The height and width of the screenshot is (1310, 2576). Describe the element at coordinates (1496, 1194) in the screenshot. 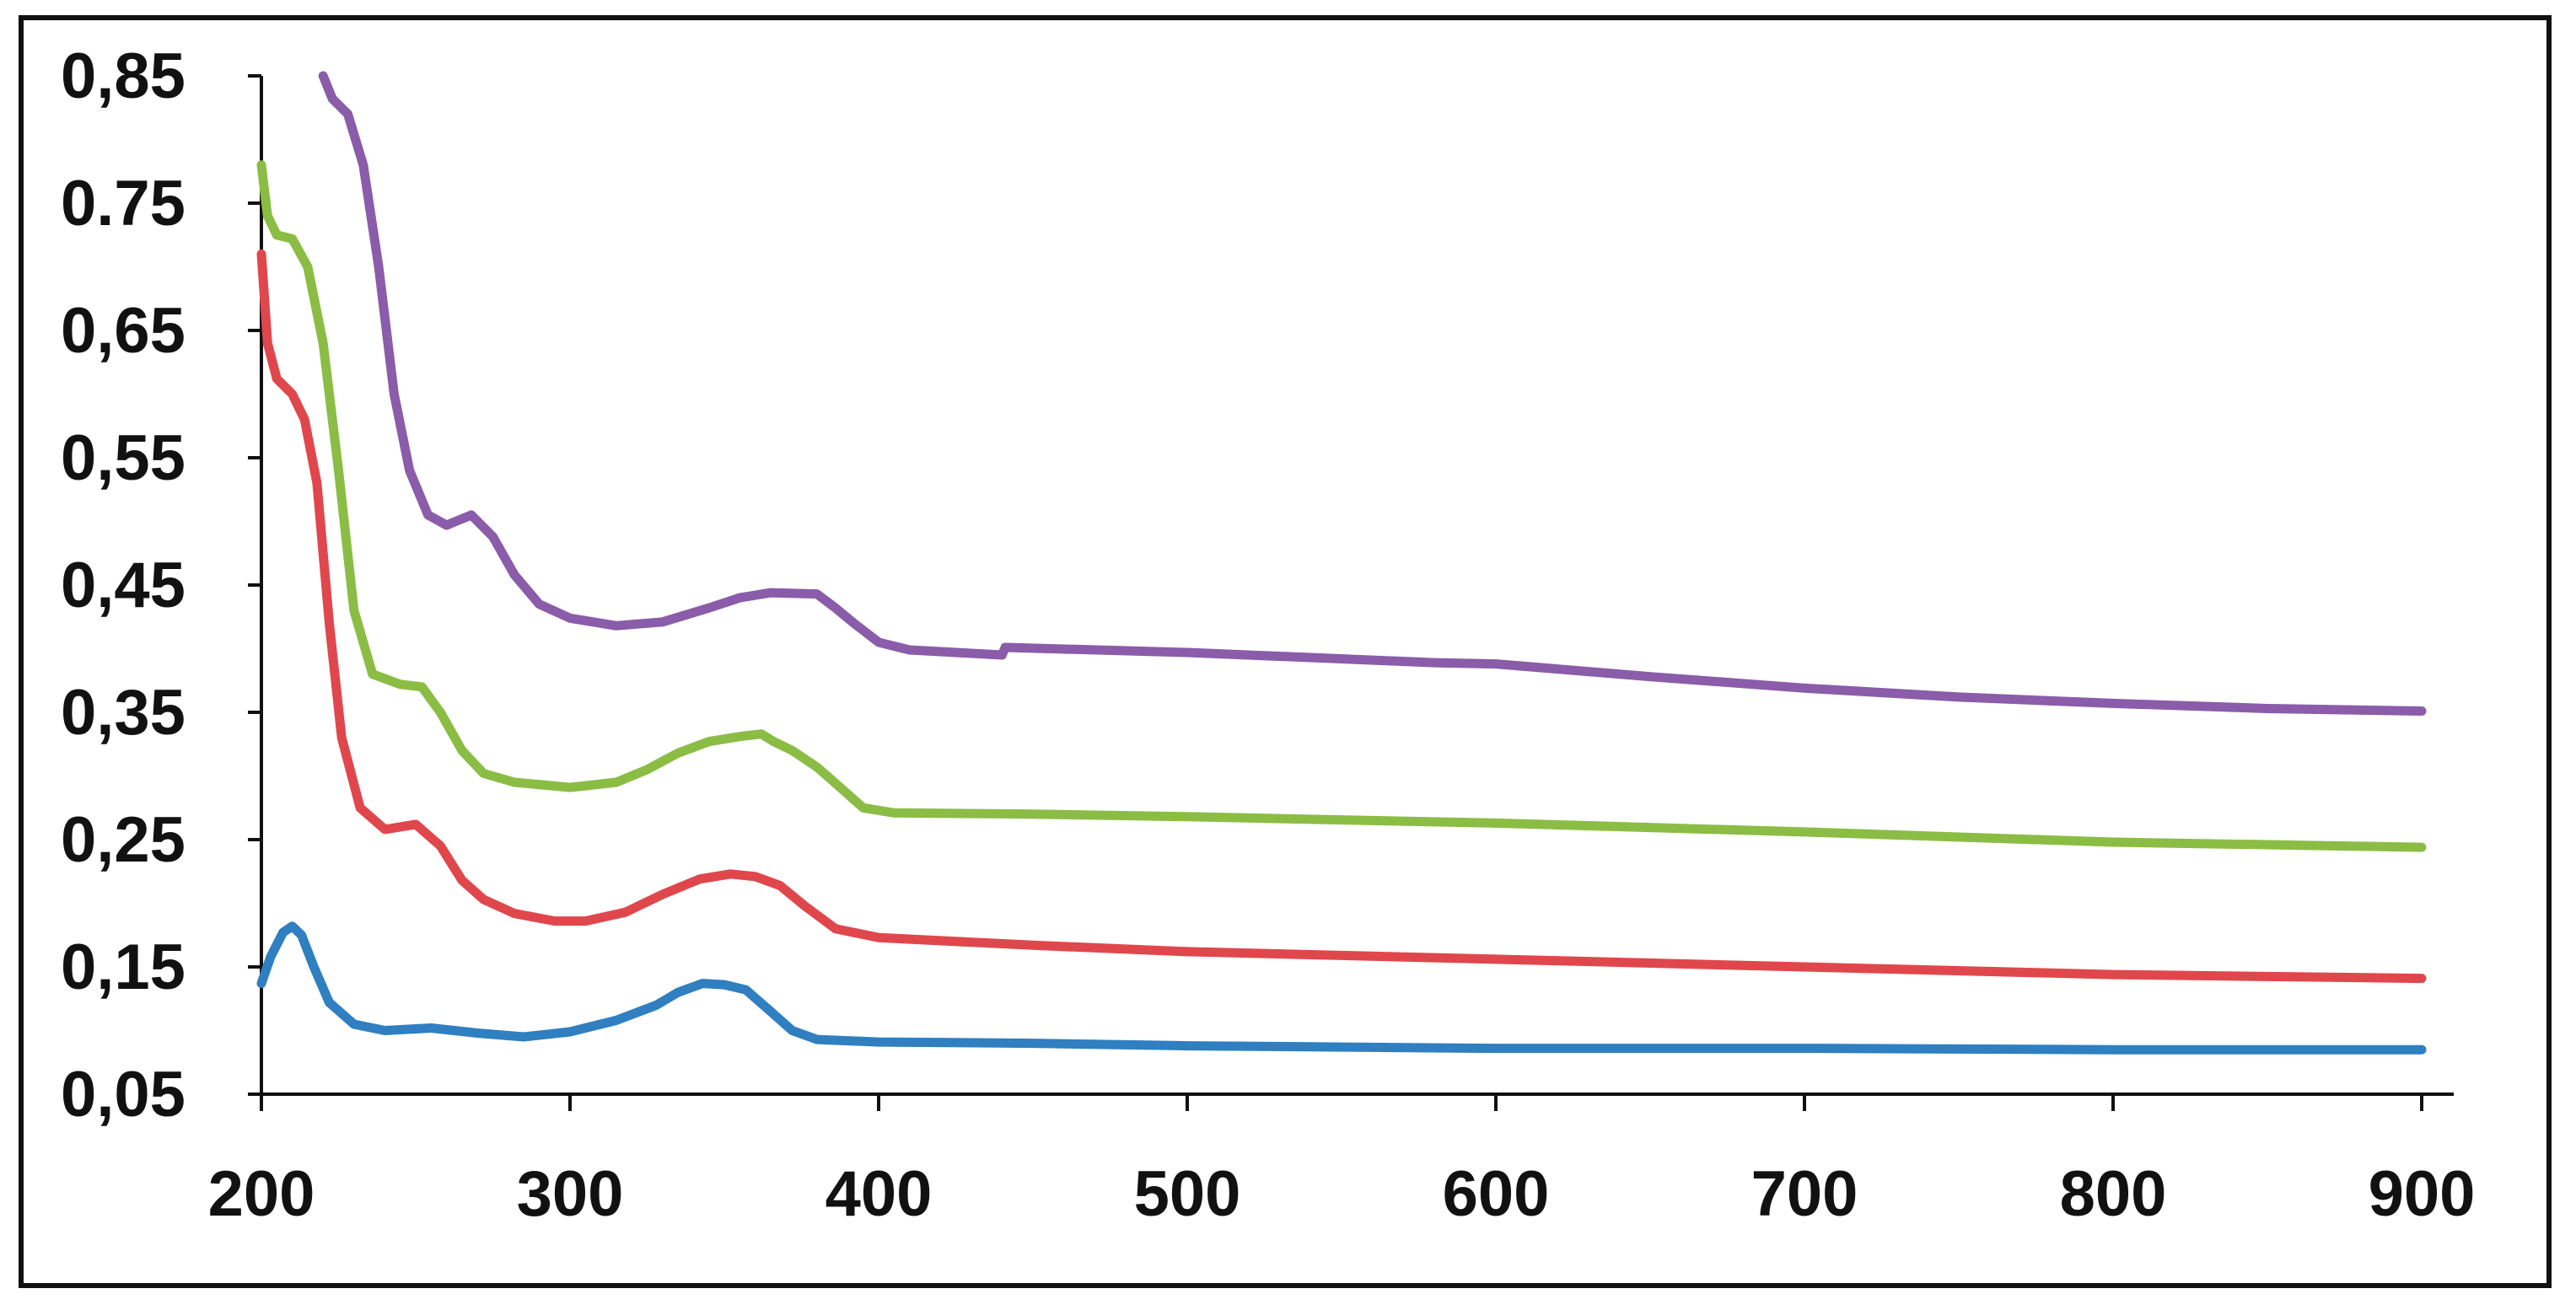

I see `x-tick-label: 600` at that location.